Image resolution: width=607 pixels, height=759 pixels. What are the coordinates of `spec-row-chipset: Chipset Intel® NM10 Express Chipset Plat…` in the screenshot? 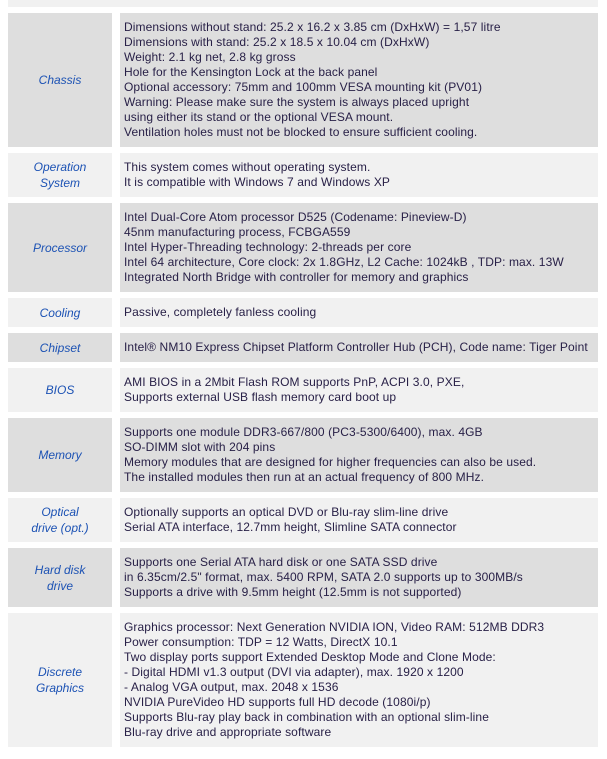 It's located at (303, 347).